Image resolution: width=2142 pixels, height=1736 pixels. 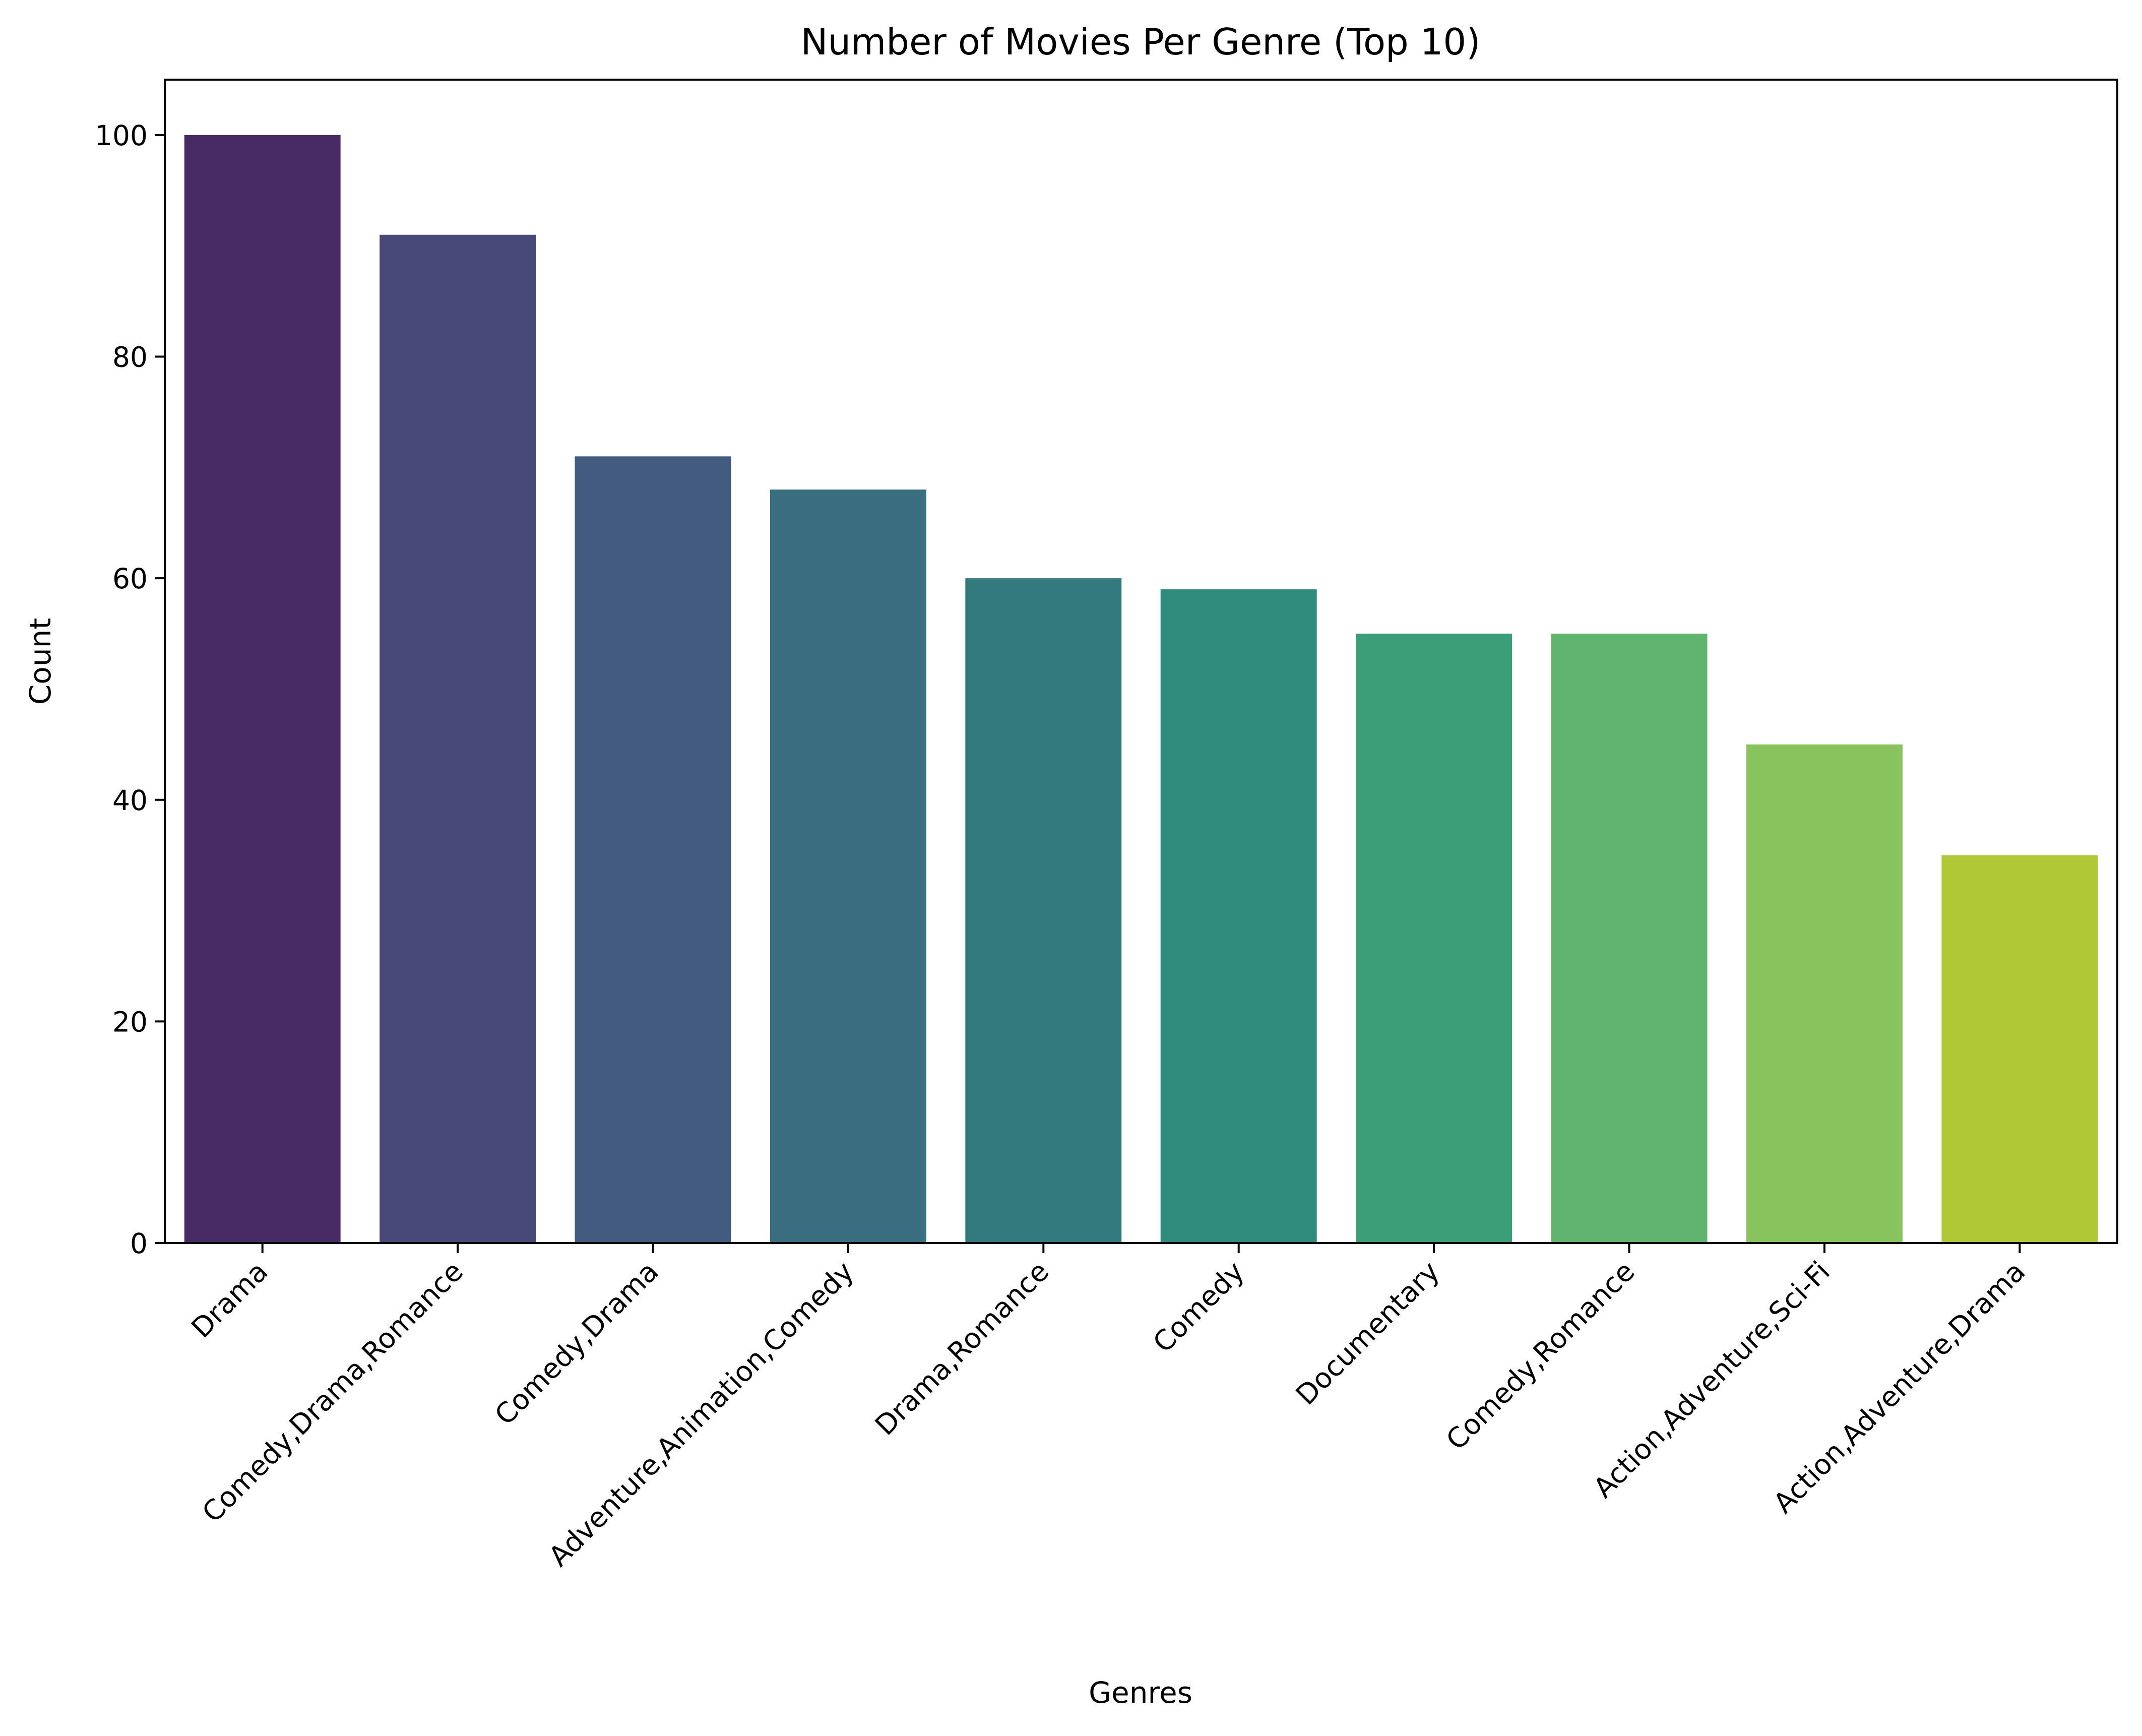 I want to click on x-tick-label-7: Comedy,Romance, so click(x=1541, y=1355).